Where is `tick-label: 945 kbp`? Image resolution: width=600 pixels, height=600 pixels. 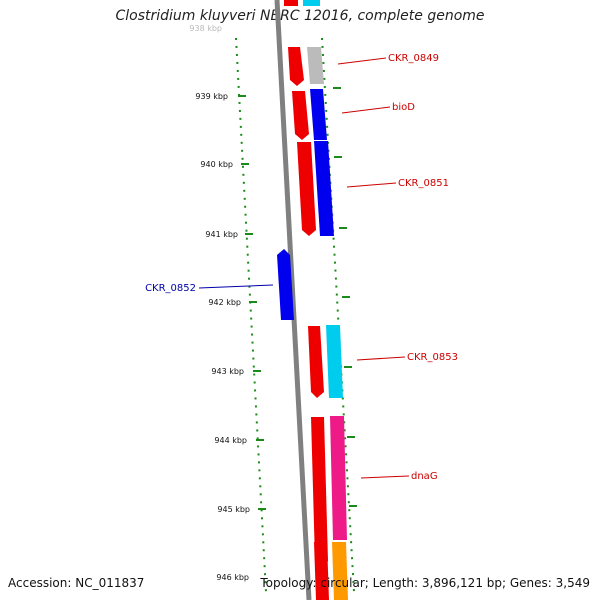
tick-label: 945 kbp is located at coordinates (233, 509).